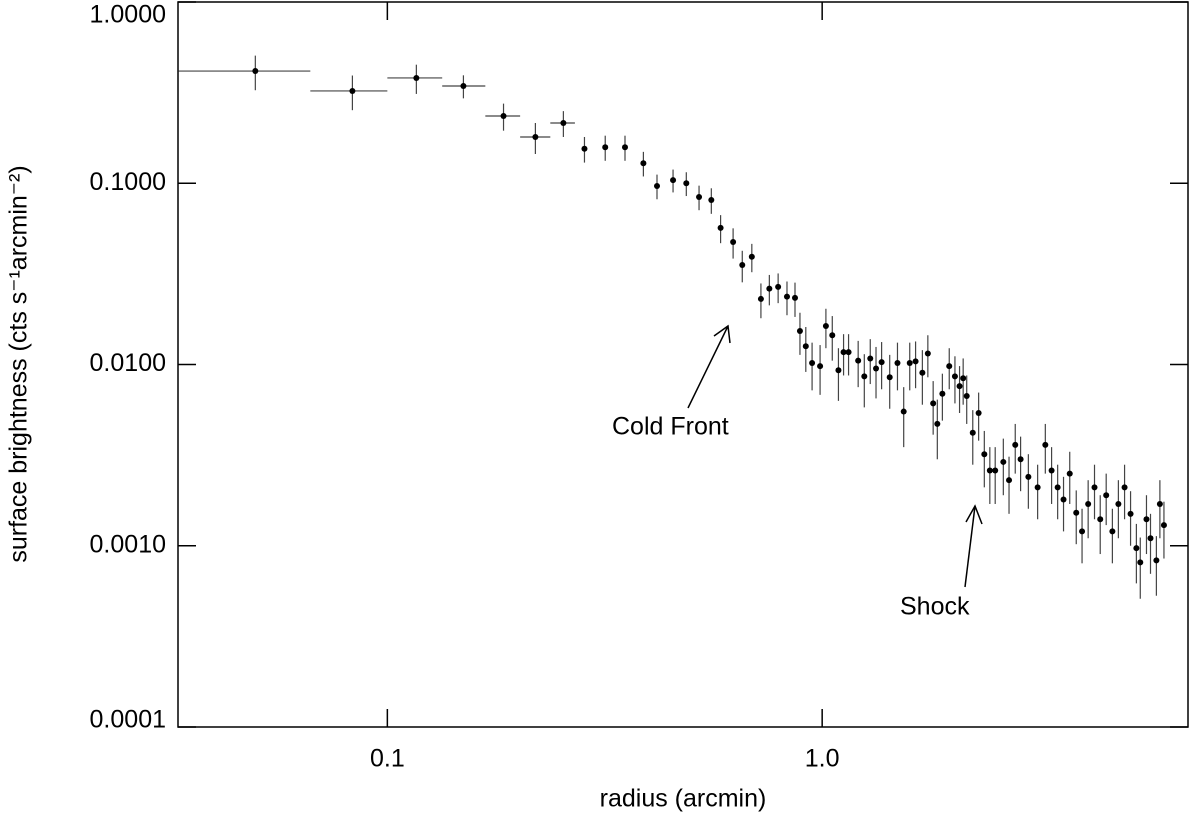 Image resolution: width=1200 pixels, height=822 pixels. What do you see at coordinates (387, 759) in the screenshot?
I see `x-tick-label: 0.1` at bounding box center [387, 759].